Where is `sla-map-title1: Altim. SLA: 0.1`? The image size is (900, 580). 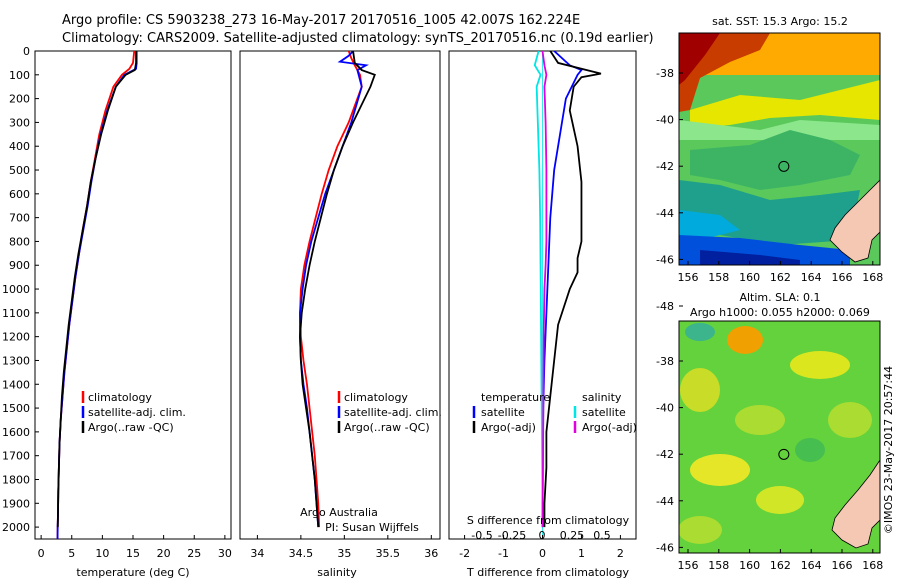
sla-map-title1: Altim. SLA: 0.1 is located at coordinates (779, 297).